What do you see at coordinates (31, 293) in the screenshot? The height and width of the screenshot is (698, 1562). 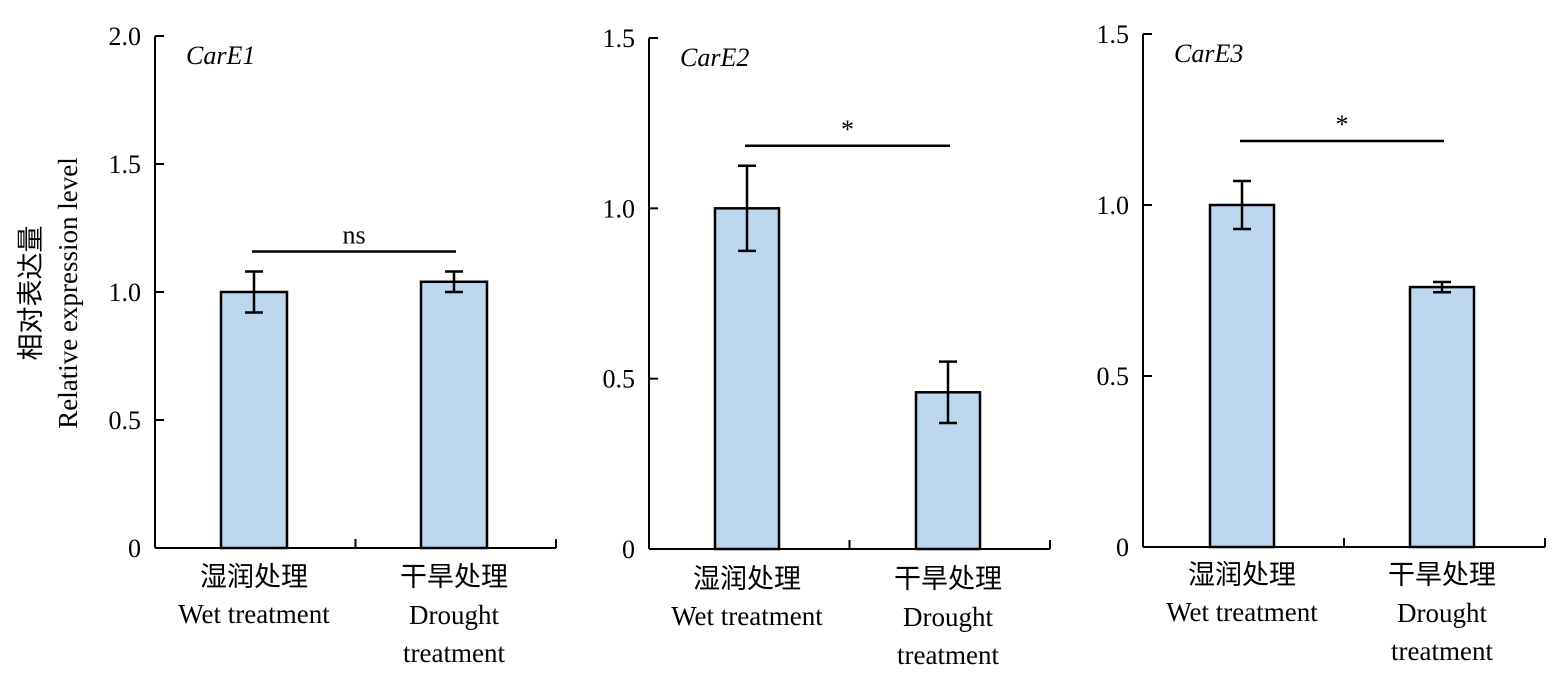 I see `y-axis-title-chinese: 相对表达量` at bounding box center [31, 293].